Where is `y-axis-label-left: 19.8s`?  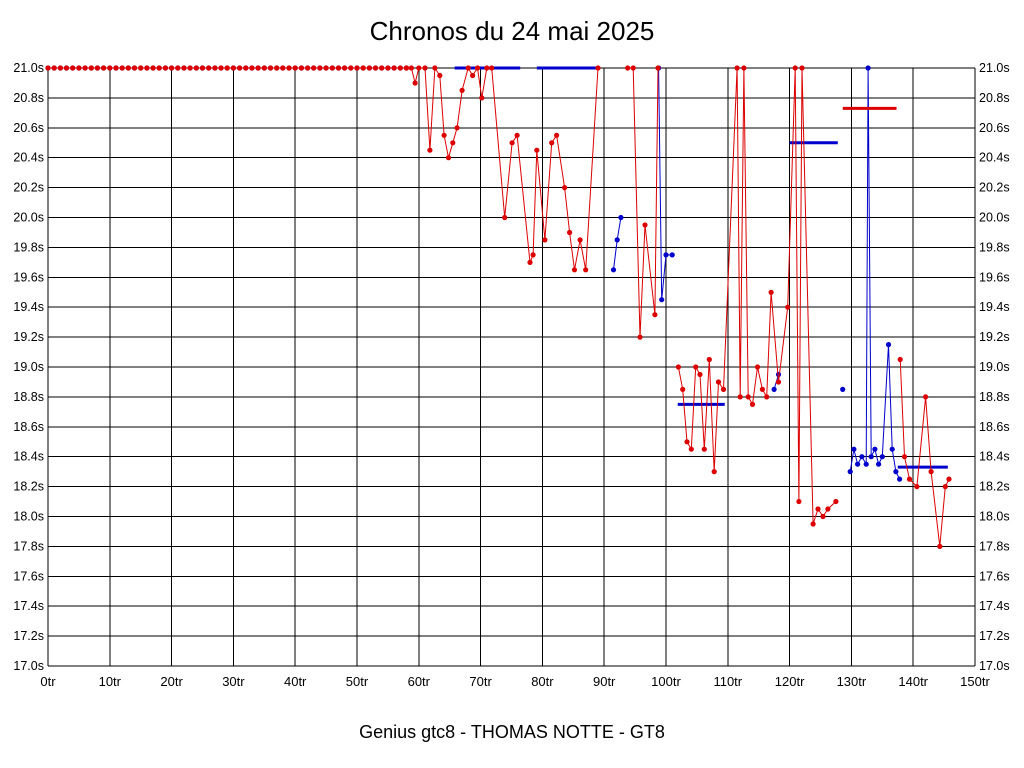 y-axis-label-left: 19.8s is located at coordinates (28, 247).